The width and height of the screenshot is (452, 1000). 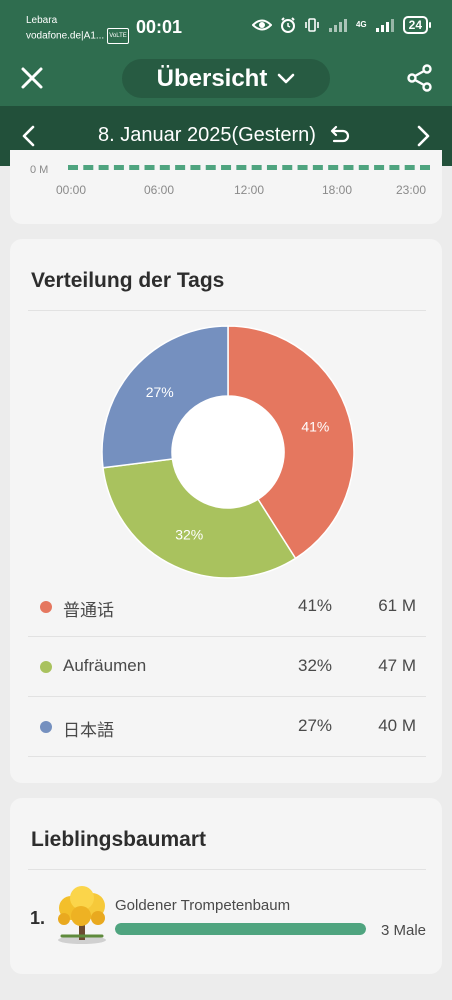 I want to click on legend-percent: 27%, so click(x=315, y=725).